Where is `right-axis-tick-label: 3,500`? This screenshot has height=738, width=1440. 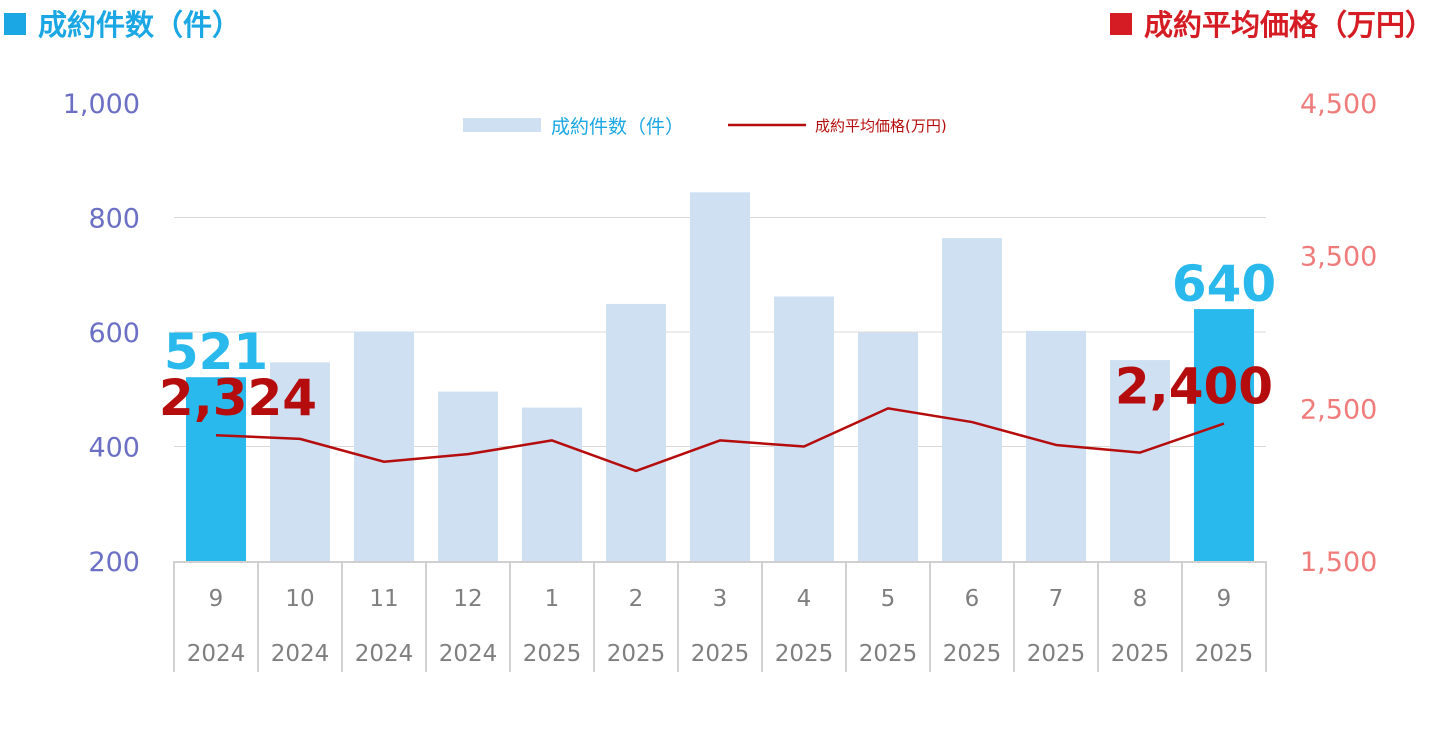
right-axis-tick-label: 3,500 is located at coordinates (1338, 257).